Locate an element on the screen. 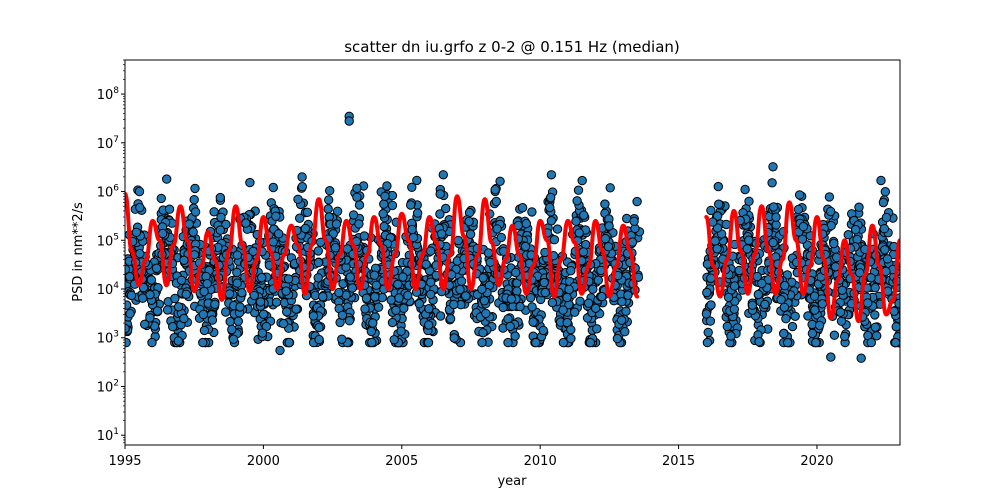 Image resolution: width=1000 pixels, height=500 pixels. x-axis-label: year is located at coordinates (512, 481).